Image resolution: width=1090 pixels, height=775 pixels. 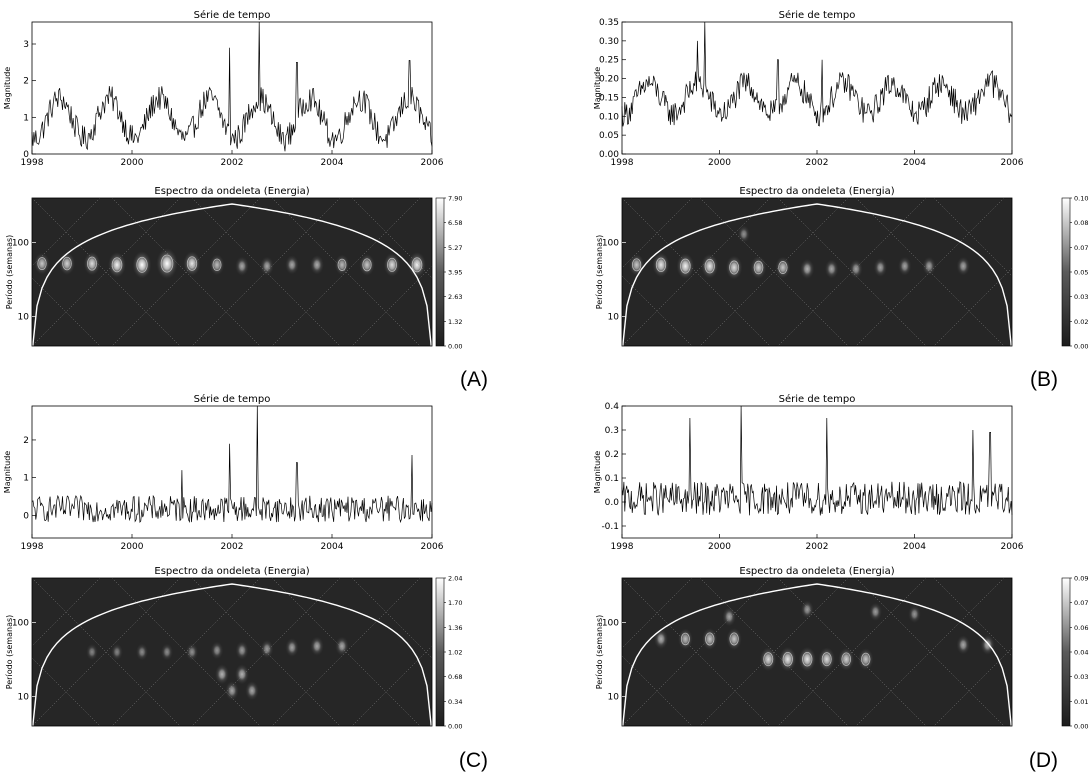 I want to click on colorbar-tick-label: 0.04, so click(x=1081, y=653).